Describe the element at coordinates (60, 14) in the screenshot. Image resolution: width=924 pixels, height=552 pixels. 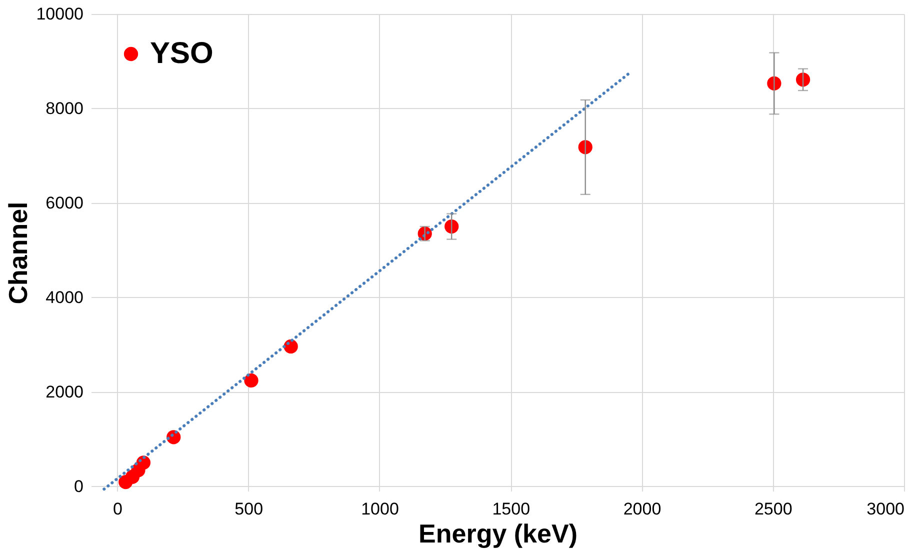
I see `y-tick-label: 10000` at that location.